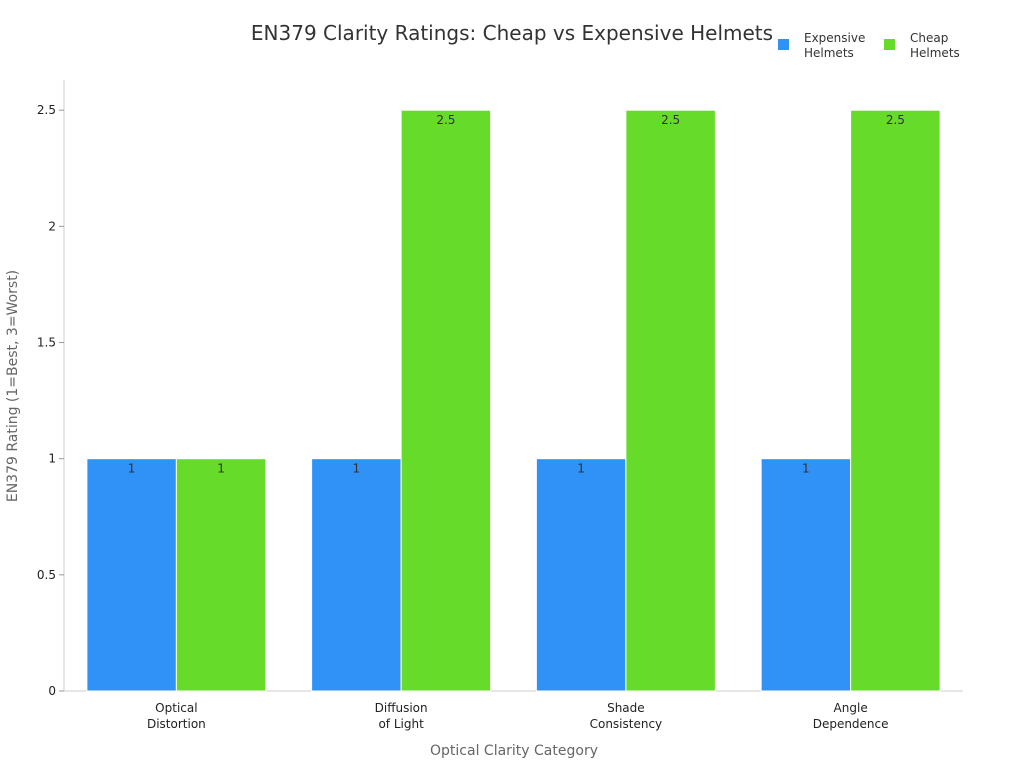 This screenshot has height=768, width=1024. Describe the element at coordinates (46, 343) in the screenshot. I see `y-tick-label: 1.5` at that location.